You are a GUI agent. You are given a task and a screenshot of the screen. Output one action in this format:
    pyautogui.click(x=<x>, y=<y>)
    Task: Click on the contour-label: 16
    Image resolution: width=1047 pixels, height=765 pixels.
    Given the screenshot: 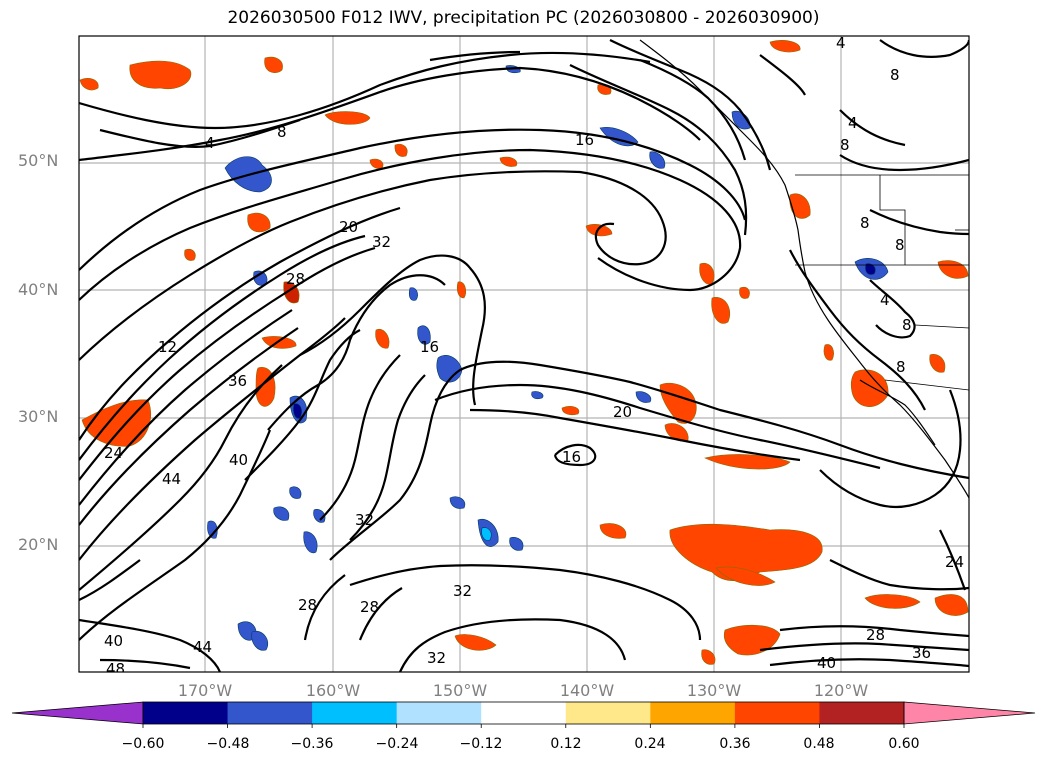 What is the action you would take?
    pyautogui.click(x=584, y=140)
    